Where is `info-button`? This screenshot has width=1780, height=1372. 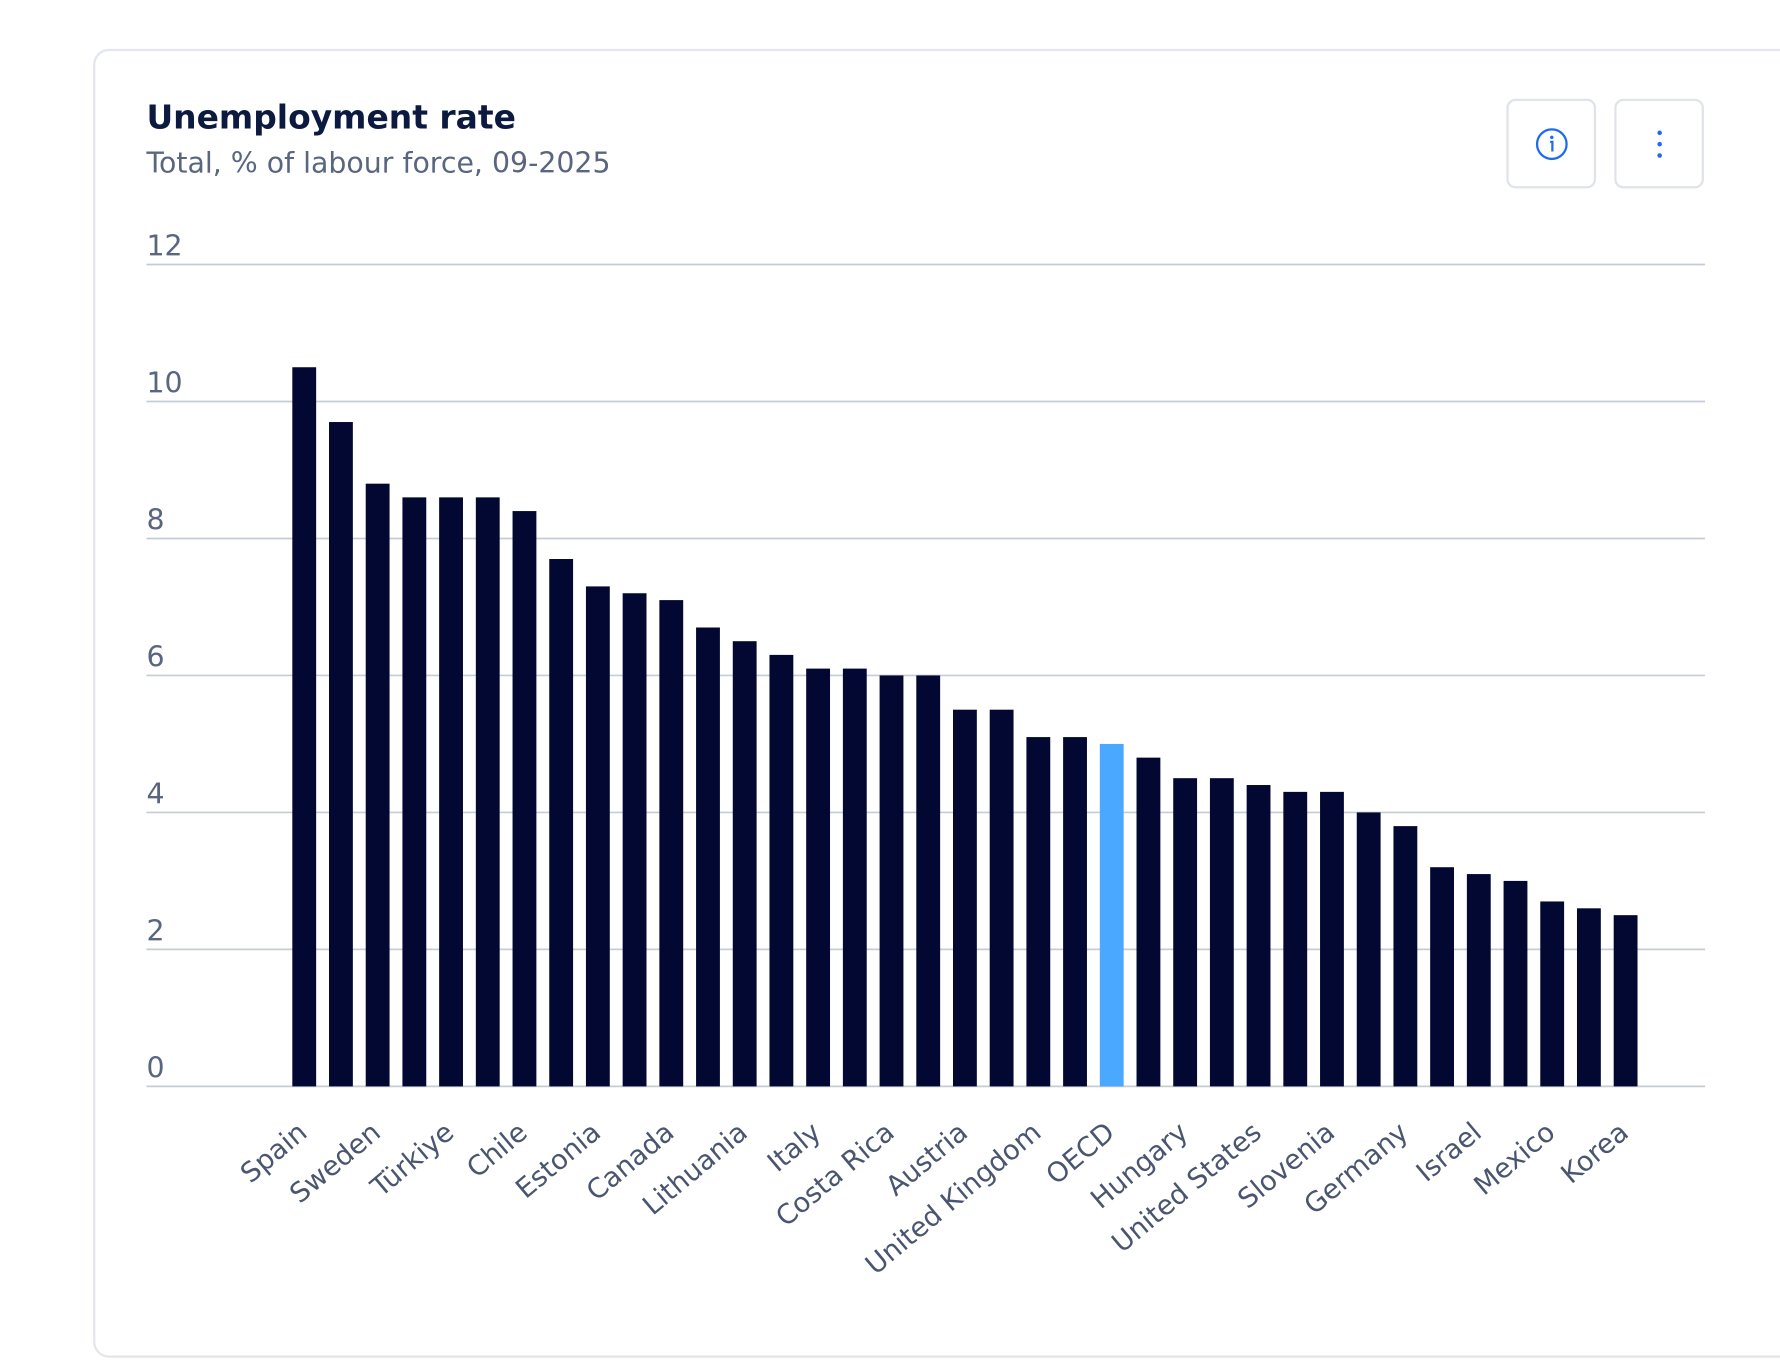 info-button is located at coordinates (1551, 143).